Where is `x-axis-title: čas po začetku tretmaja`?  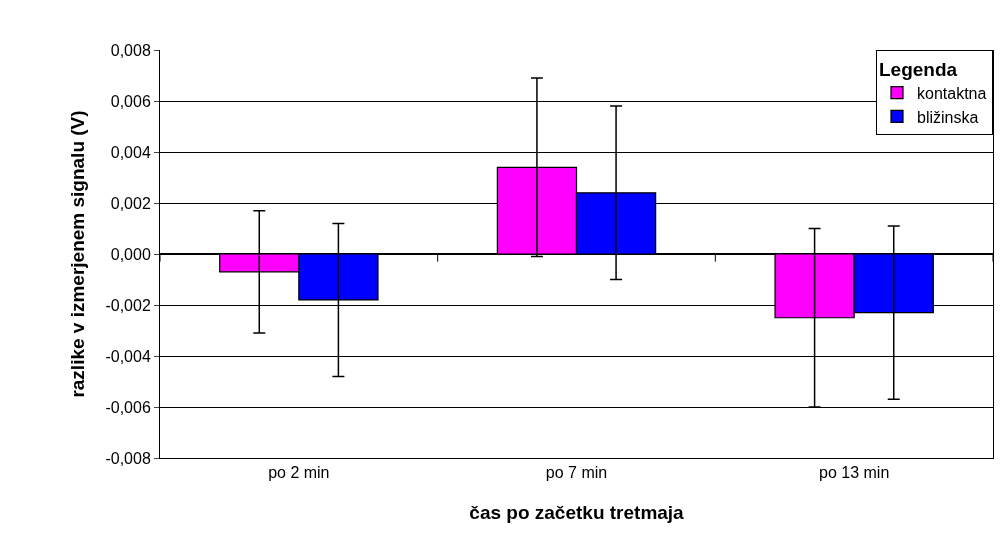
x-axis-title: čas po začetku tretmaja is located at coordinates (577, 512).